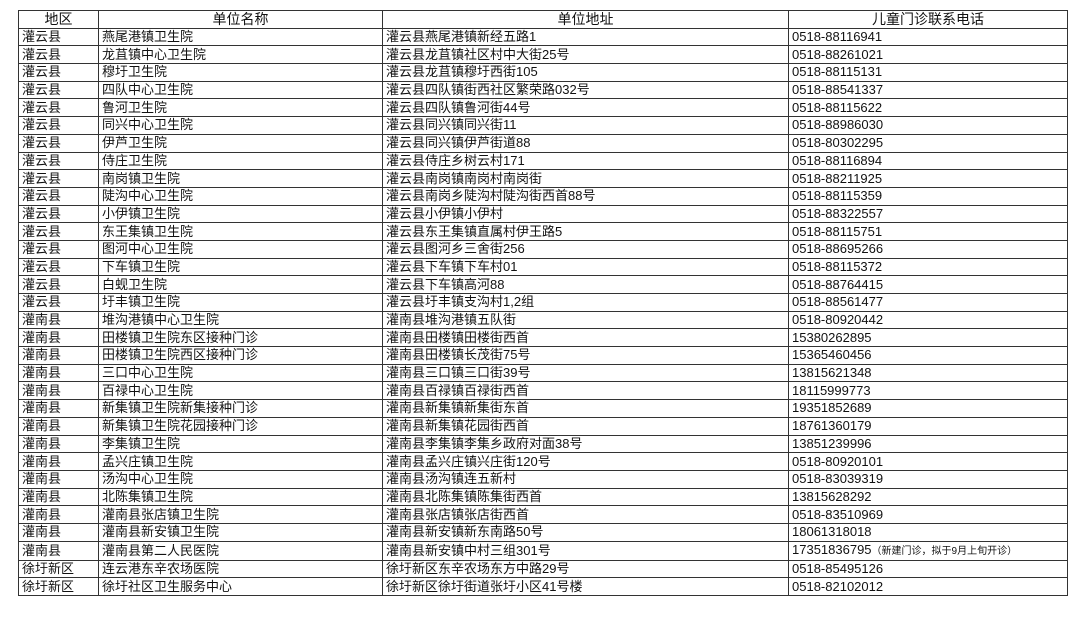  What do you see at coordinates (837, 231) in the screenshot?
I see `cell-phone-text: 0518-88115751` at bounding box center [837, 231].